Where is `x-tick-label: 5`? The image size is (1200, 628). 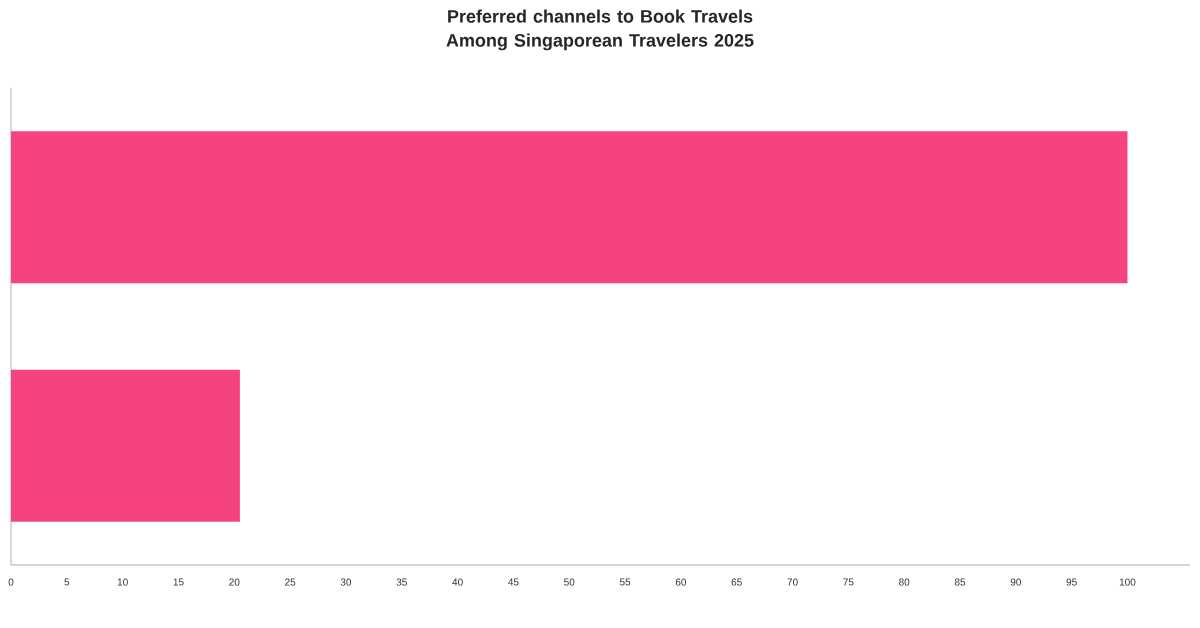 x-tick-label: 5 is located at coordinates (67, 582).